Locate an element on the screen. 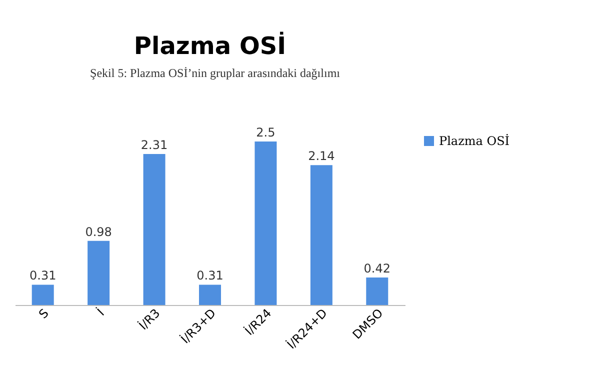 This screenshot has width=604, height=372. data-label: 0.98 is located at coordinates (98, 231).